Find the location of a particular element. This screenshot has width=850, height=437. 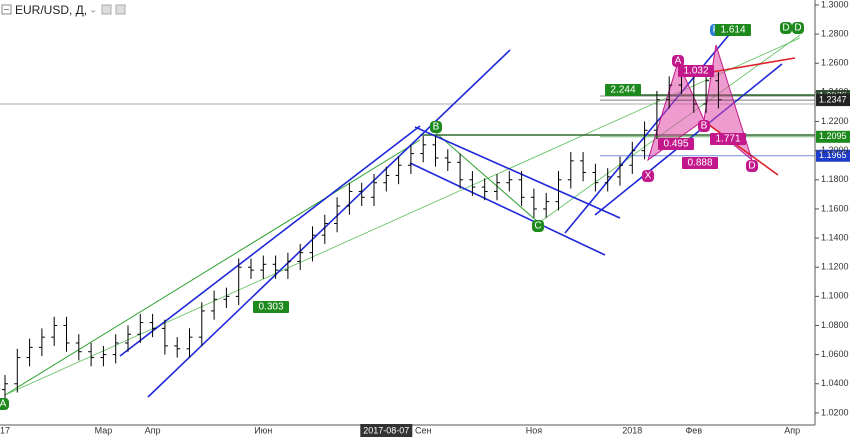

dropdown-icon: ⌄ is located at coordinates (93, 10).